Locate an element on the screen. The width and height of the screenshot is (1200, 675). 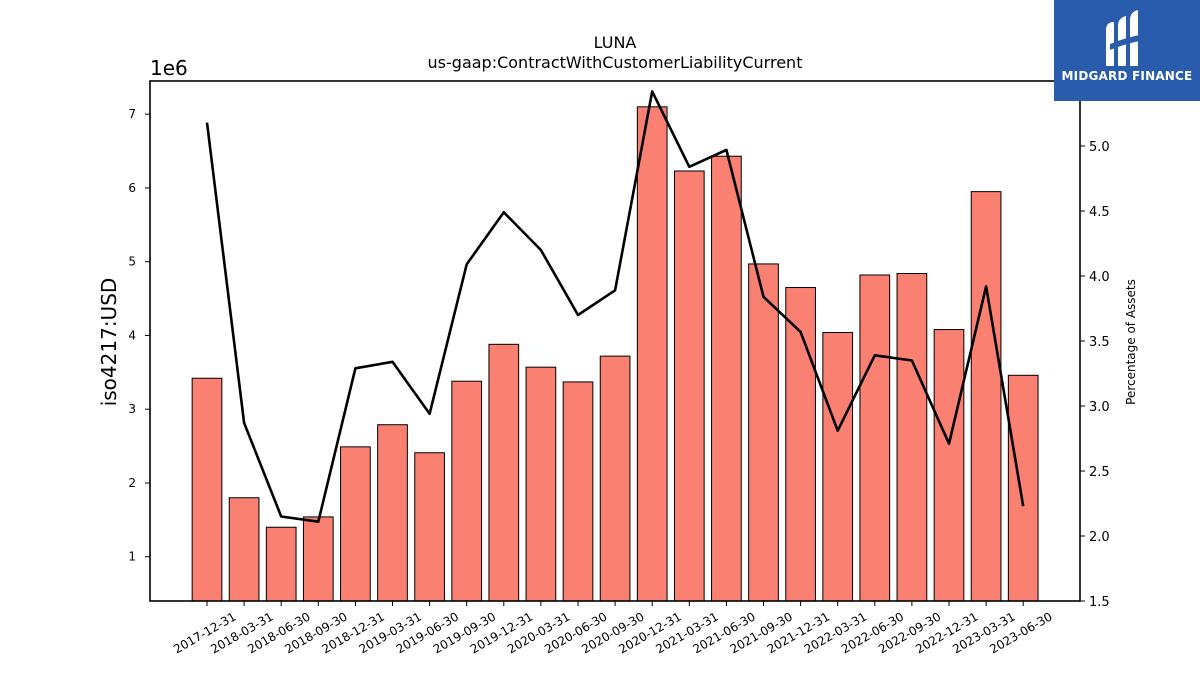
y2-tick-label: 3.5 is located at coordinates (1099, 342).